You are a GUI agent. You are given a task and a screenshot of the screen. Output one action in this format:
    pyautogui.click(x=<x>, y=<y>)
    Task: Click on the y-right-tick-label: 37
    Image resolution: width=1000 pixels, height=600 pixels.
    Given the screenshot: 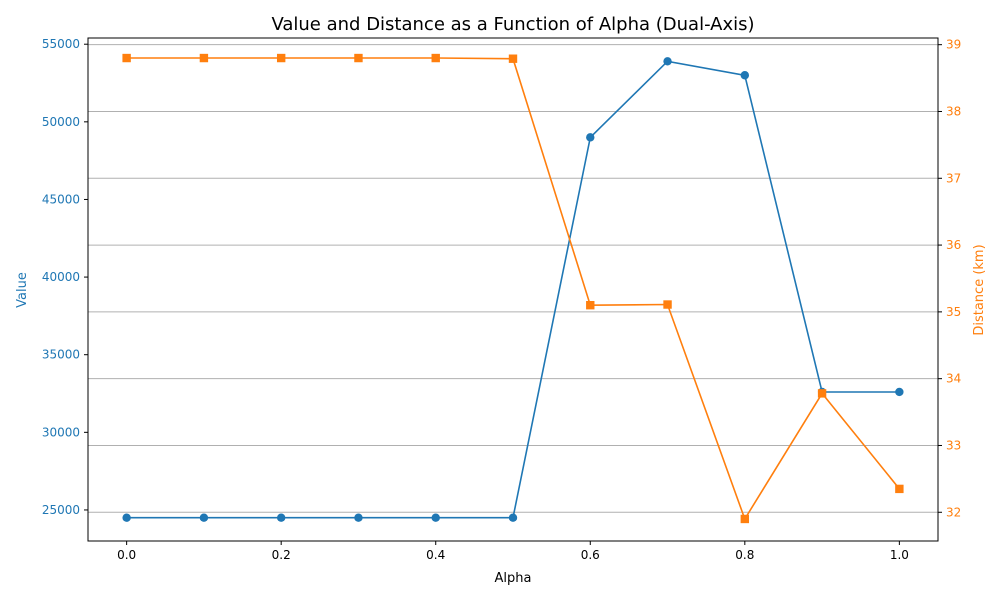 What is the action you would take?
    pyautogui.click(x=953, y=178)
    